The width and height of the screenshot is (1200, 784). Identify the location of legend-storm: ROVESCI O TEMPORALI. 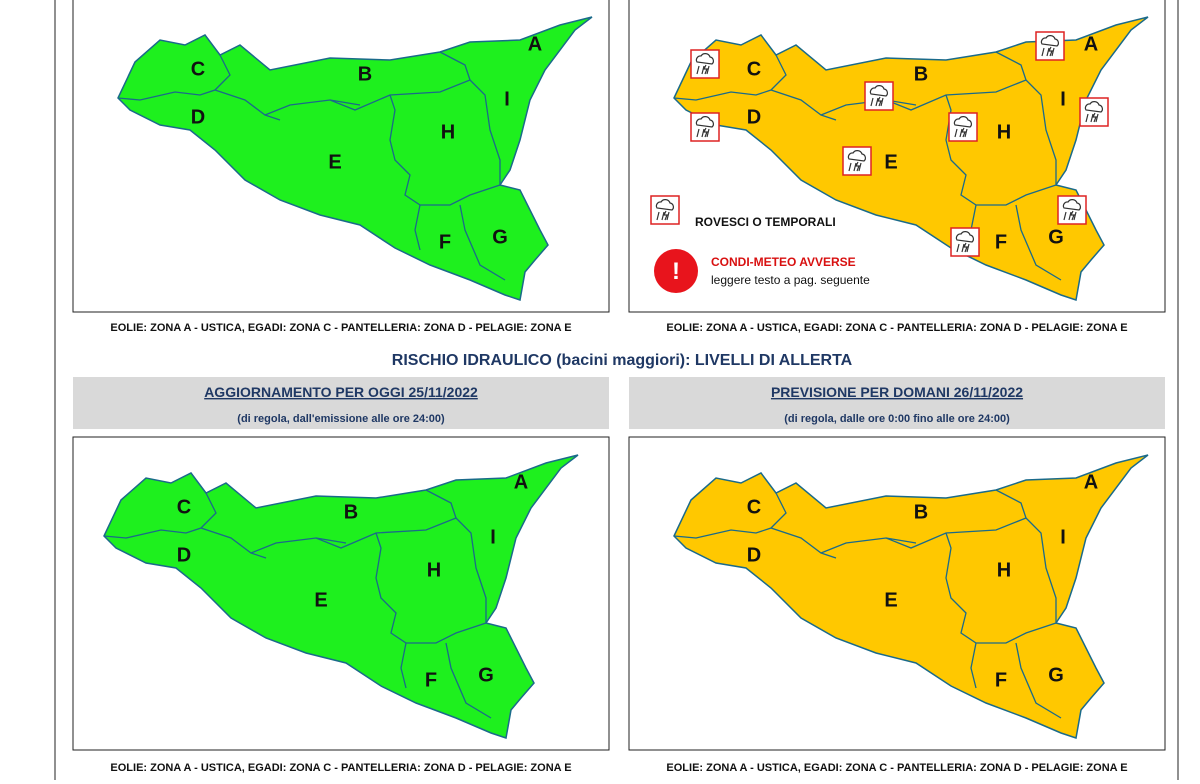
(765, 222).